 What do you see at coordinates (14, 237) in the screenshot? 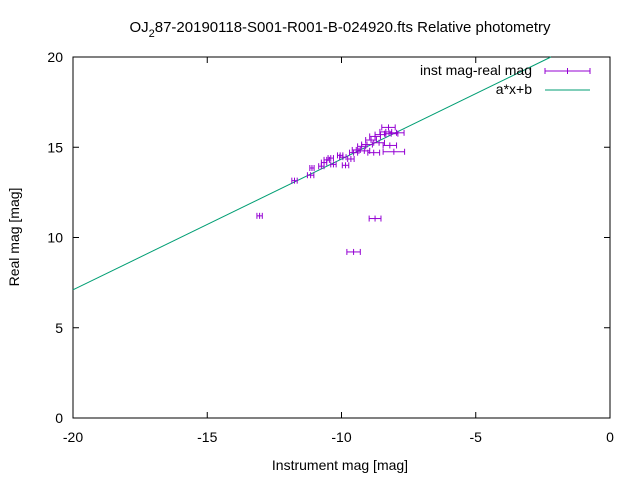
I see `y-axis-label: Real mag [mag]` at bounding box center [14, 237].